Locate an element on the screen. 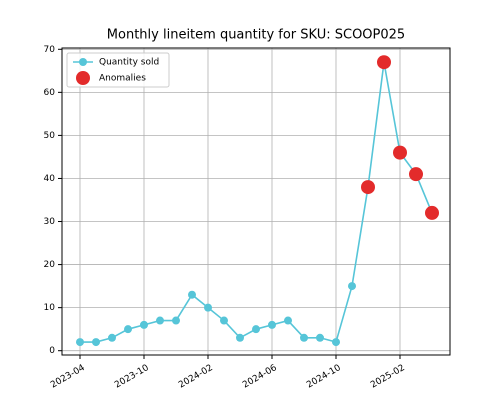 The width and height of the screenshot is (500, 404). legend-label: Anomalies is located at coordinates (122, 79).